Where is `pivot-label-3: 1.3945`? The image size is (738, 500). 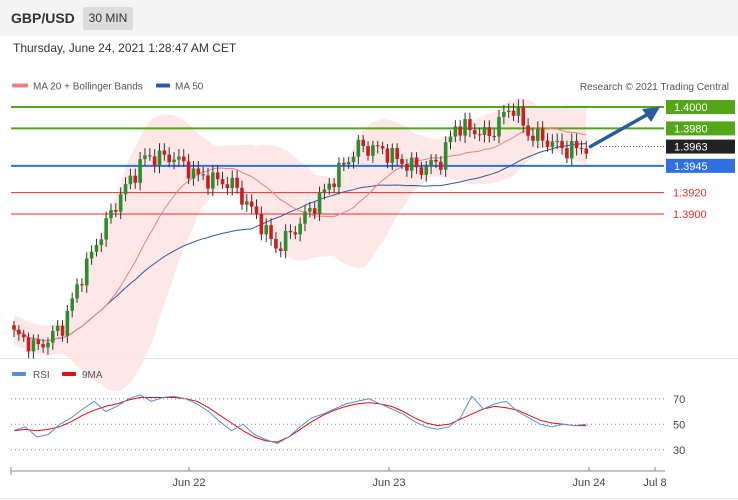
pivot-label-3: 1.3945 is located at coordinates (691, 167).